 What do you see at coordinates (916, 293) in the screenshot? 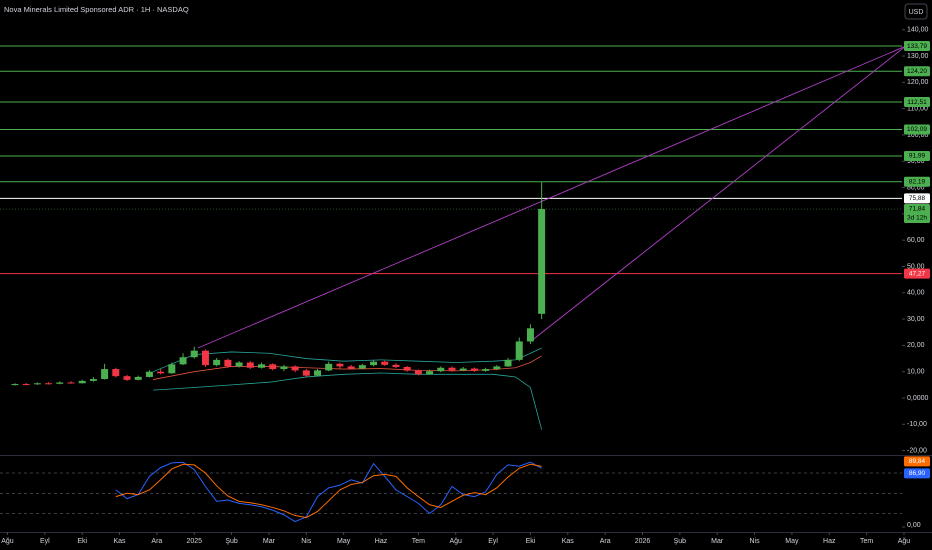
I see `y-tick-label: 40,00` at bounding box center [916, 293].